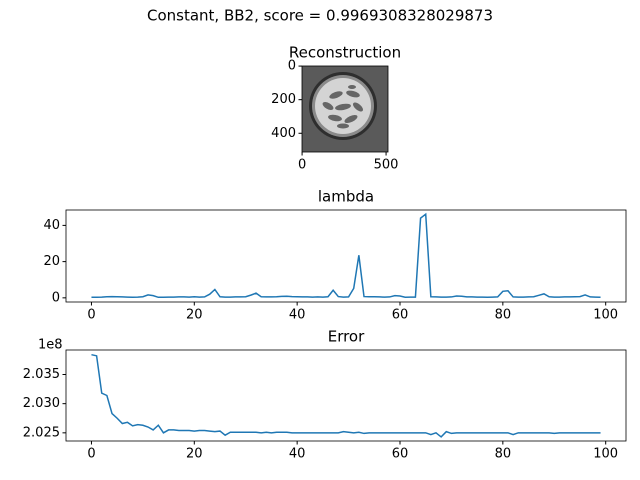 Image resolution: width=640 pixels, height=480 pixels. What do you see at coordinates (346, 337) in the screenshot?
I see `subplot-title: Error` at bounding box center [346, 337].